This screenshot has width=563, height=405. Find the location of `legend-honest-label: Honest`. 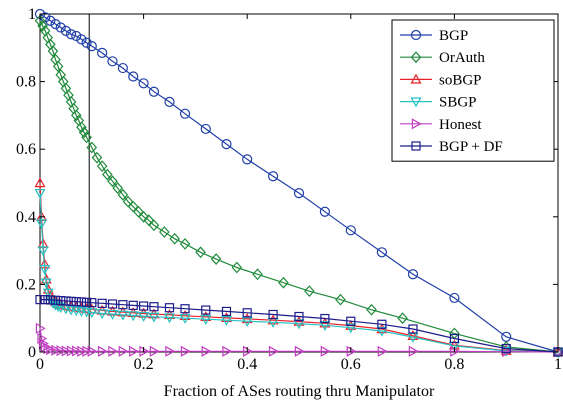

legend-honest-label: Honest is located at coordinates (460, 125).